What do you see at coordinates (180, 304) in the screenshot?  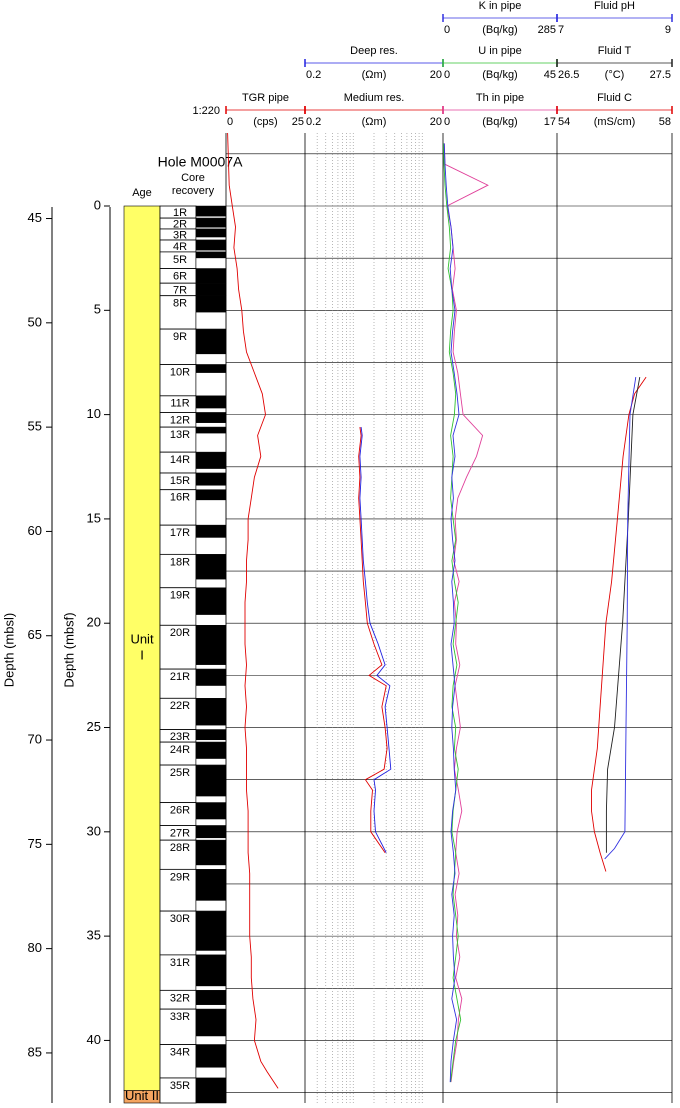 I see `core-label: 8R` at bounding box center [180, 304].